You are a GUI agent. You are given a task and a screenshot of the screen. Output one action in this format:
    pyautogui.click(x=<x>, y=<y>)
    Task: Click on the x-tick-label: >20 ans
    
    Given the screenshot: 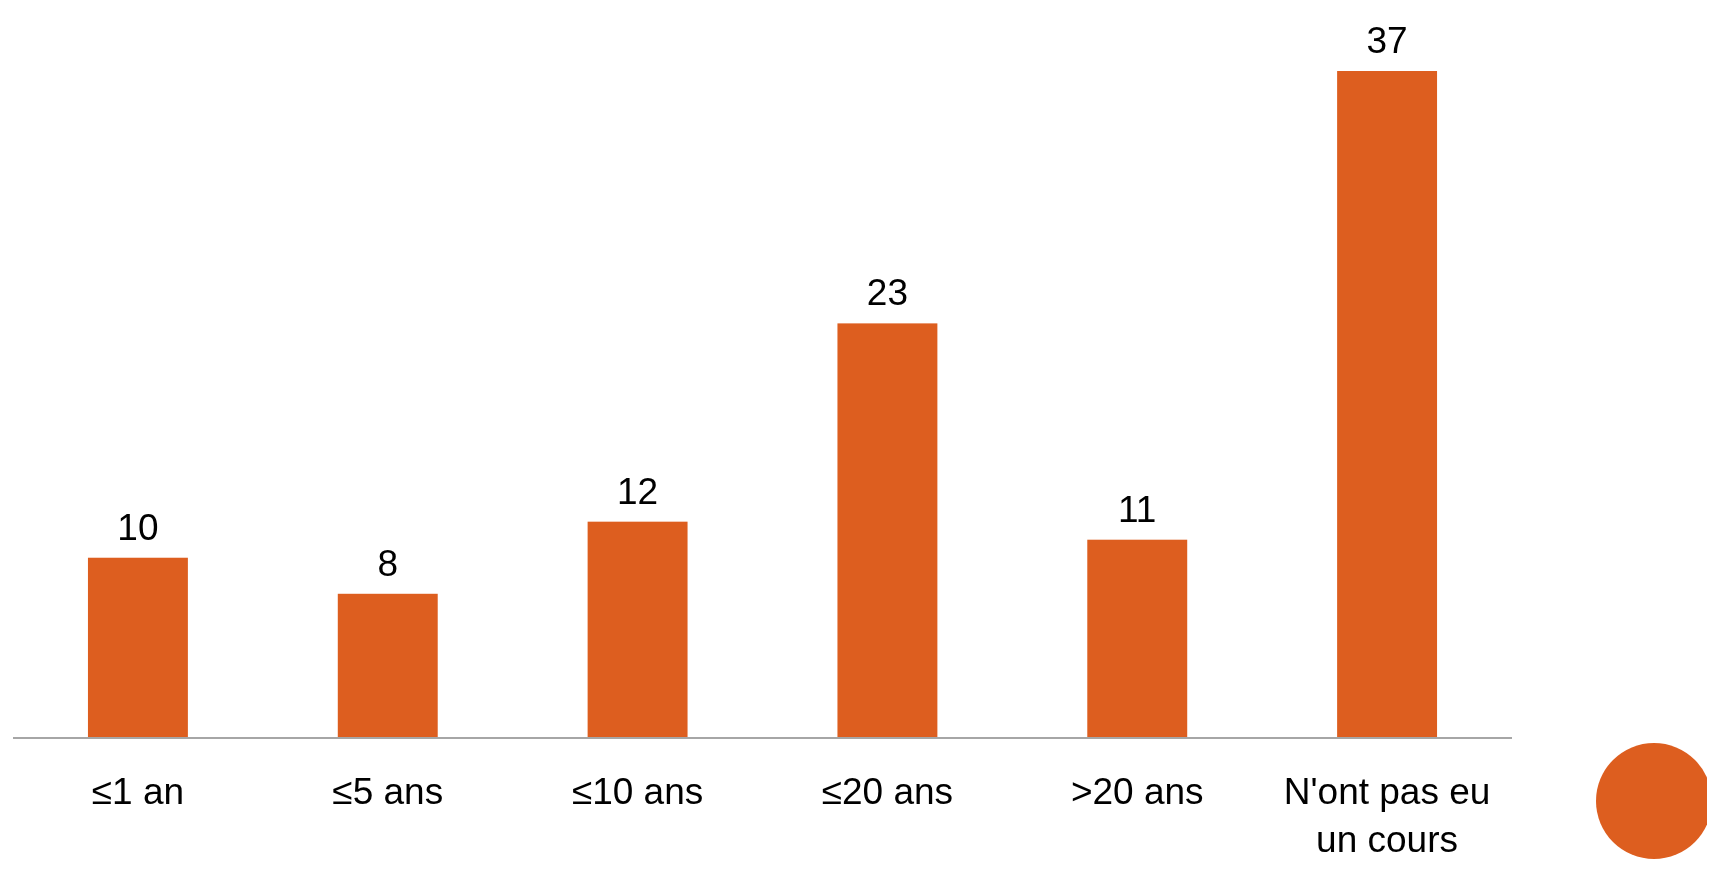 What is the action you would take?
    pyautogui.click(x=1137, y=791)
    